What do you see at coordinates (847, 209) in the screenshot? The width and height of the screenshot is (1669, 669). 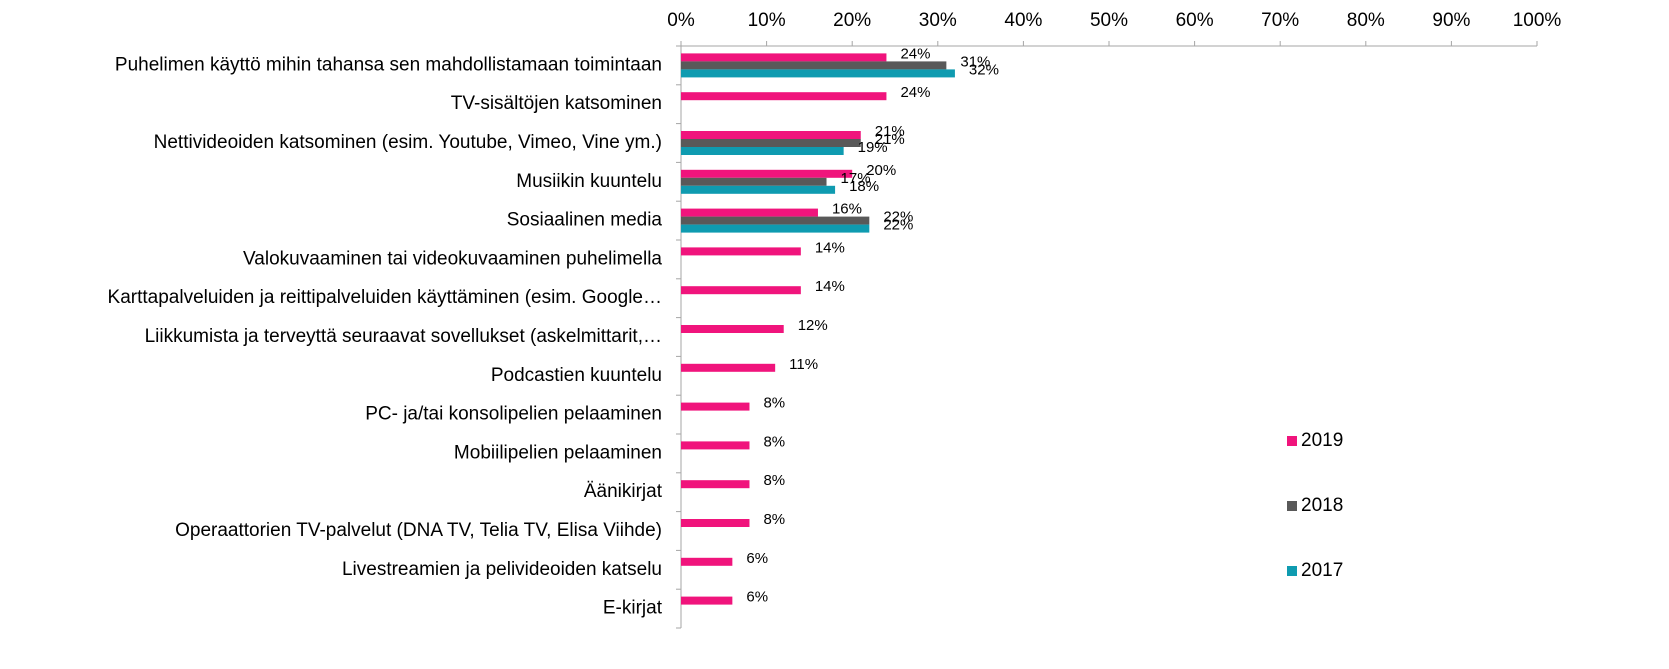 I see `data-label: 16%` at bounding box center [847, 209].